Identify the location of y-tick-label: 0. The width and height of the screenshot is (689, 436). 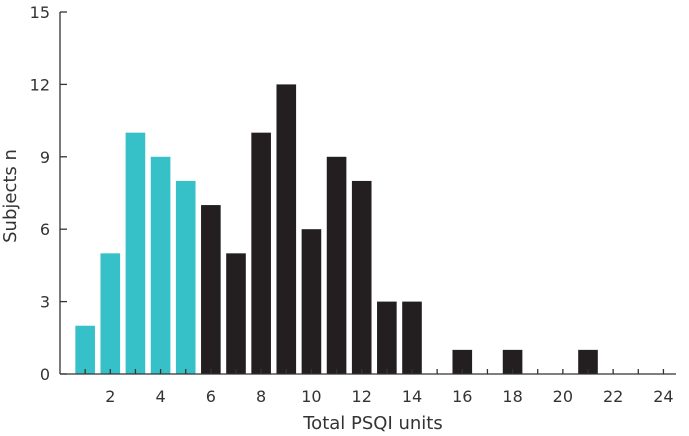
(45, 374).